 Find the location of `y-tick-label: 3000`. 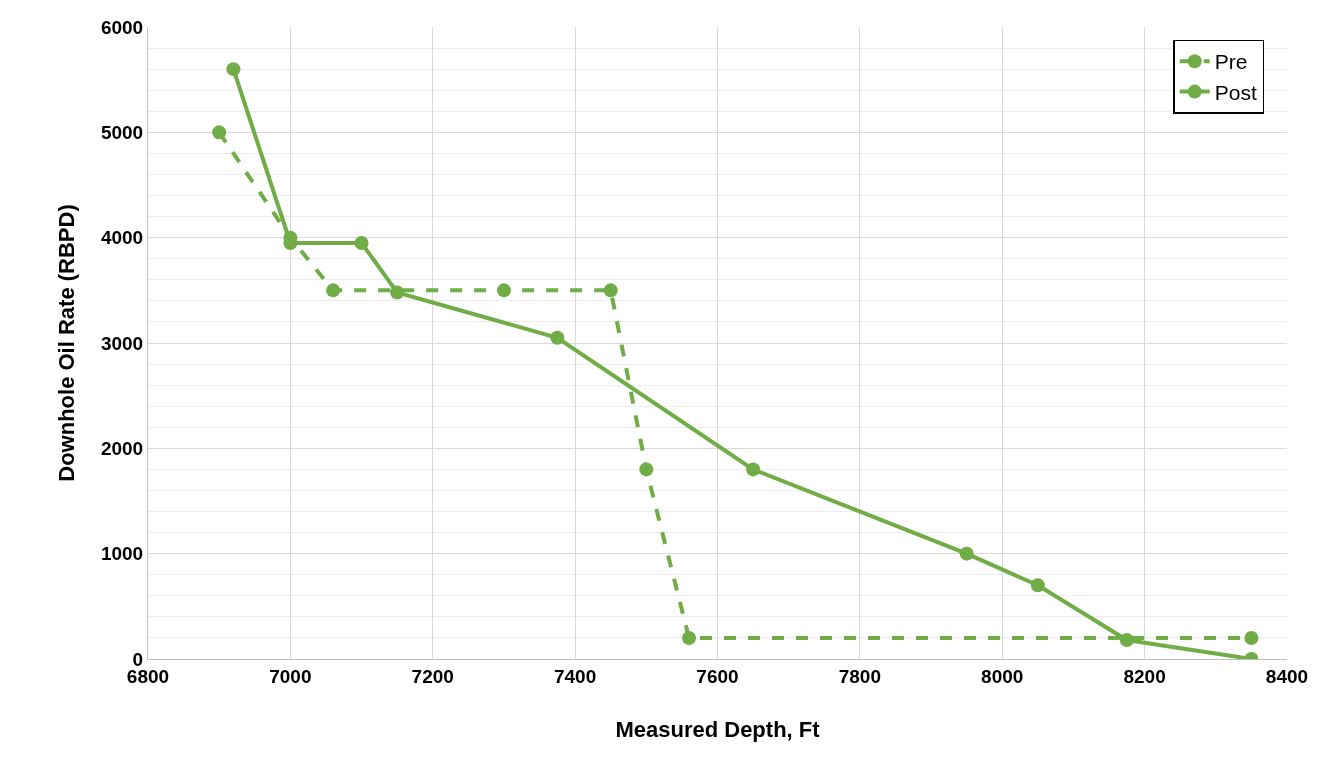

y-tick-label: 3000 is located at coordinates (122, 343).